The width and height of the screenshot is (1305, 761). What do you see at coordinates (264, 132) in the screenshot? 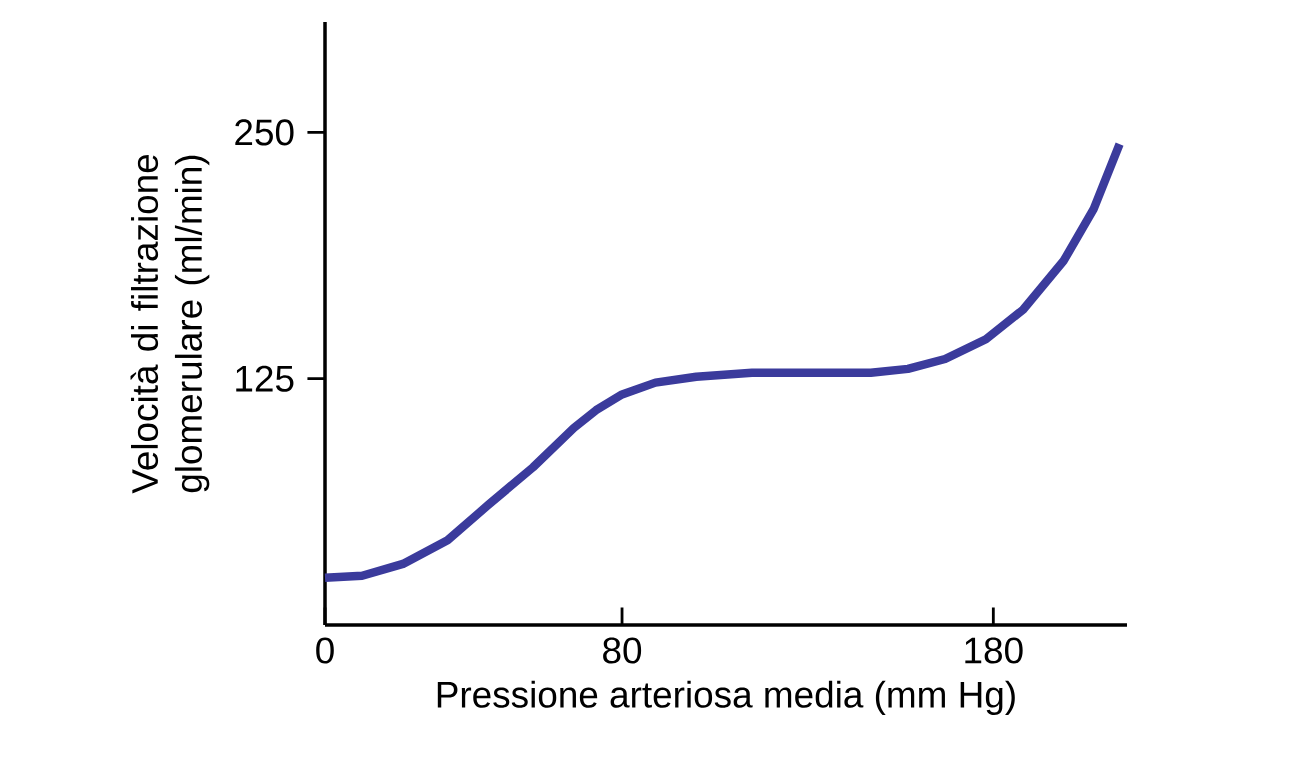
I see `y-tick-label: 250` at bounding box center [264, 132].